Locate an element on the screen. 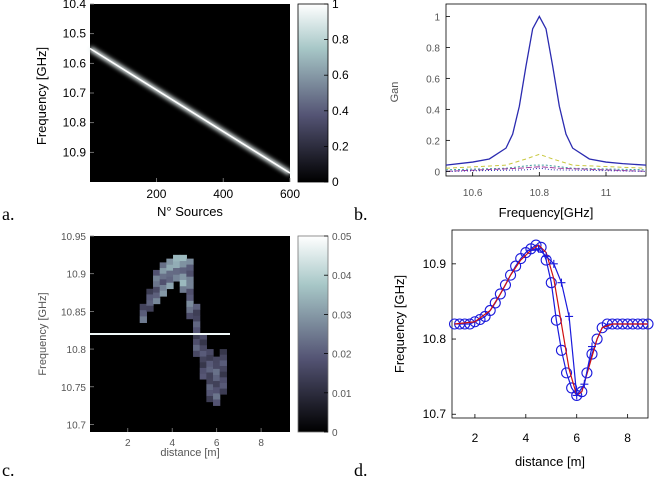 This screenshot has width=662, height=482. panel-c-colorbar-tick-label: 0.05 is located at coordinates (342, 237).